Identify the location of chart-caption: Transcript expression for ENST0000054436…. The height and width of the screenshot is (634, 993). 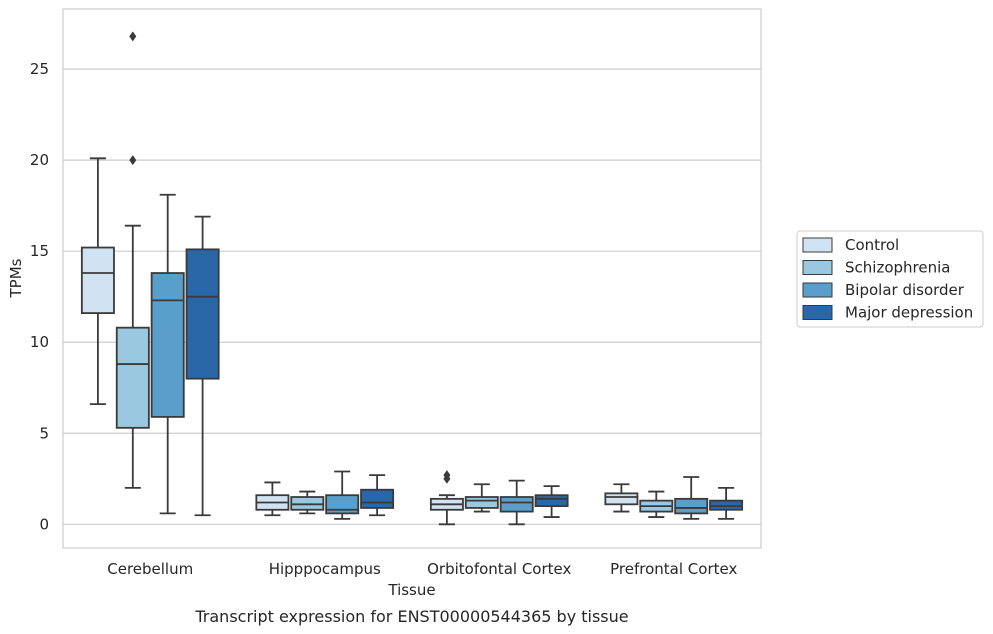
(411, 616).